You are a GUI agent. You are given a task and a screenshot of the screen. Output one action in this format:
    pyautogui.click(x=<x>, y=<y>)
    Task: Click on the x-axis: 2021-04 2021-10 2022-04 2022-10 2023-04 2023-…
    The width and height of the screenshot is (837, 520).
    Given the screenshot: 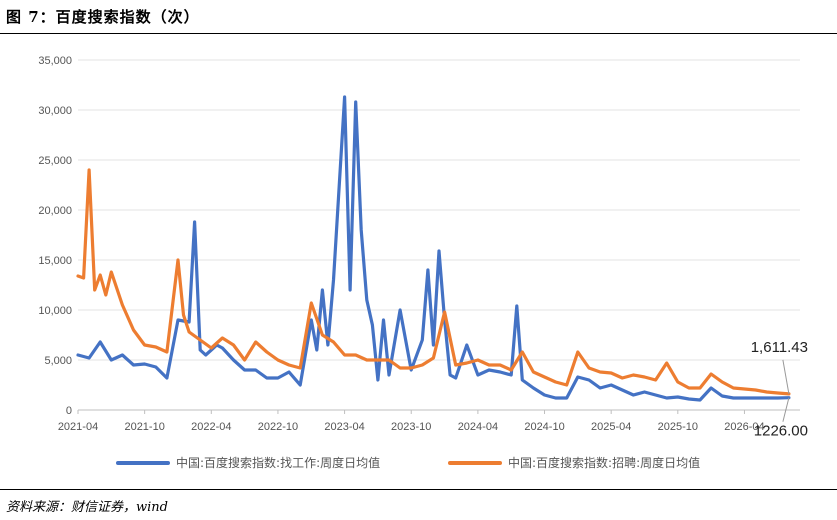 What is the action you would take?
    pyautogui.click(x=411, y=421)
    